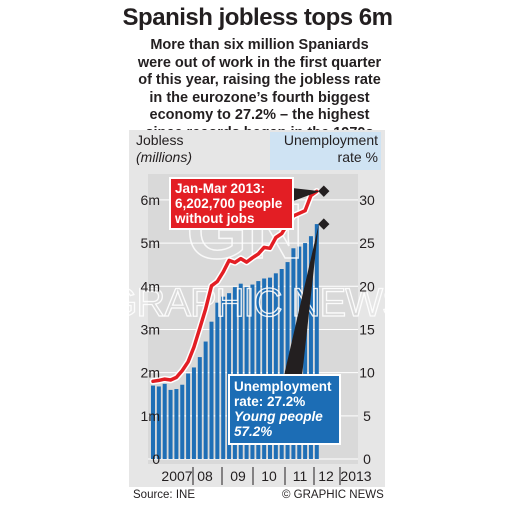  What do you see at coordinates (150, 286) in the screenshot?
I see `left-tick-label: 4m` at bounding box center [150, 286].